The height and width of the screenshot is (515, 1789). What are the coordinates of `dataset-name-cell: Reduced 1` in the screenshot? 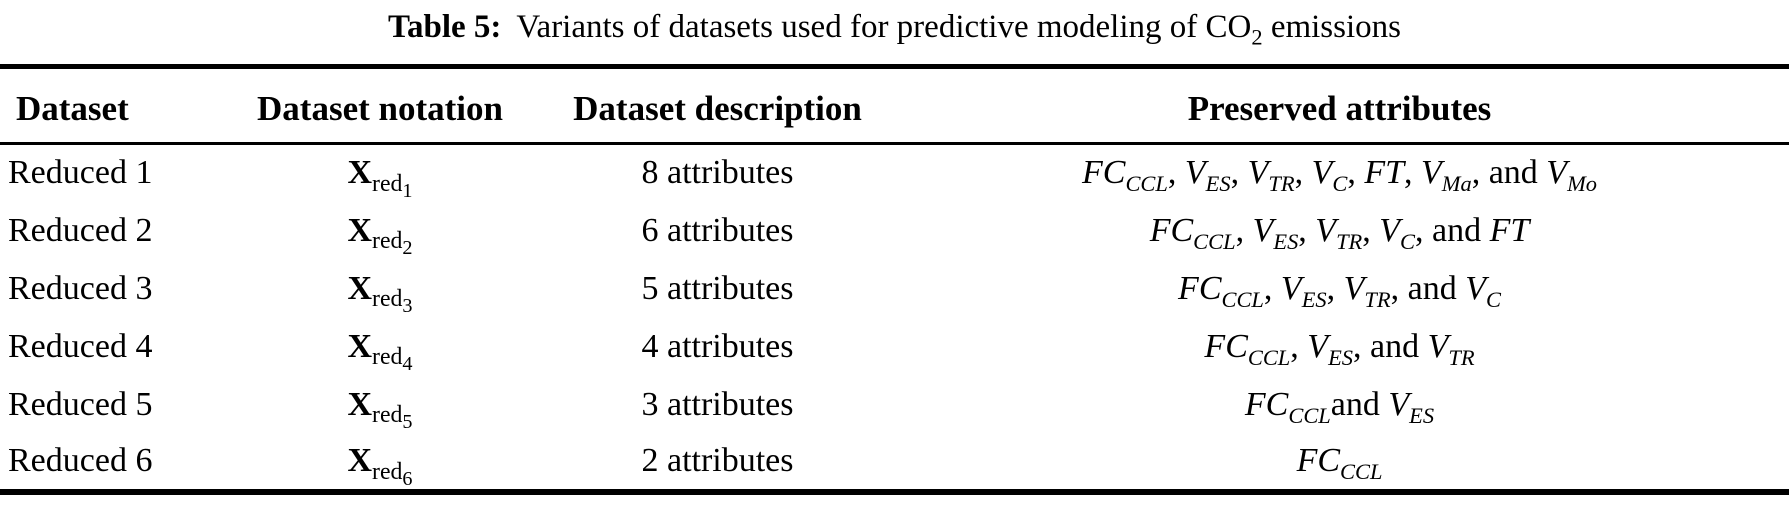 It's located at (80, 173).